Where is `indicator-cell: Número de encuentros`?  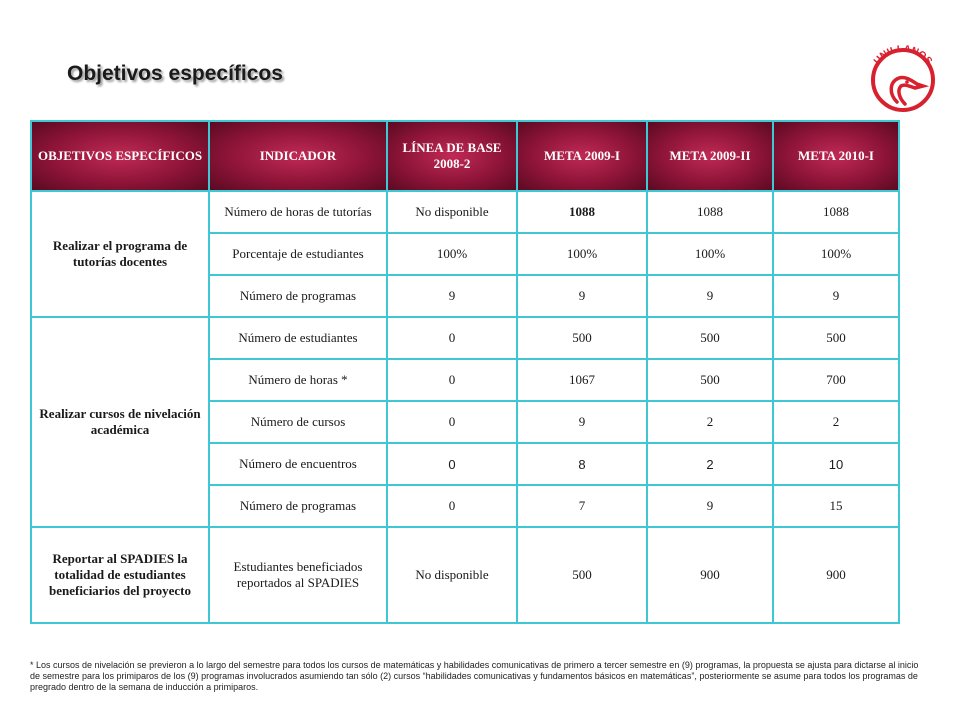 indicator-cell: Número de encuentros is located at coordinates (298, 464).